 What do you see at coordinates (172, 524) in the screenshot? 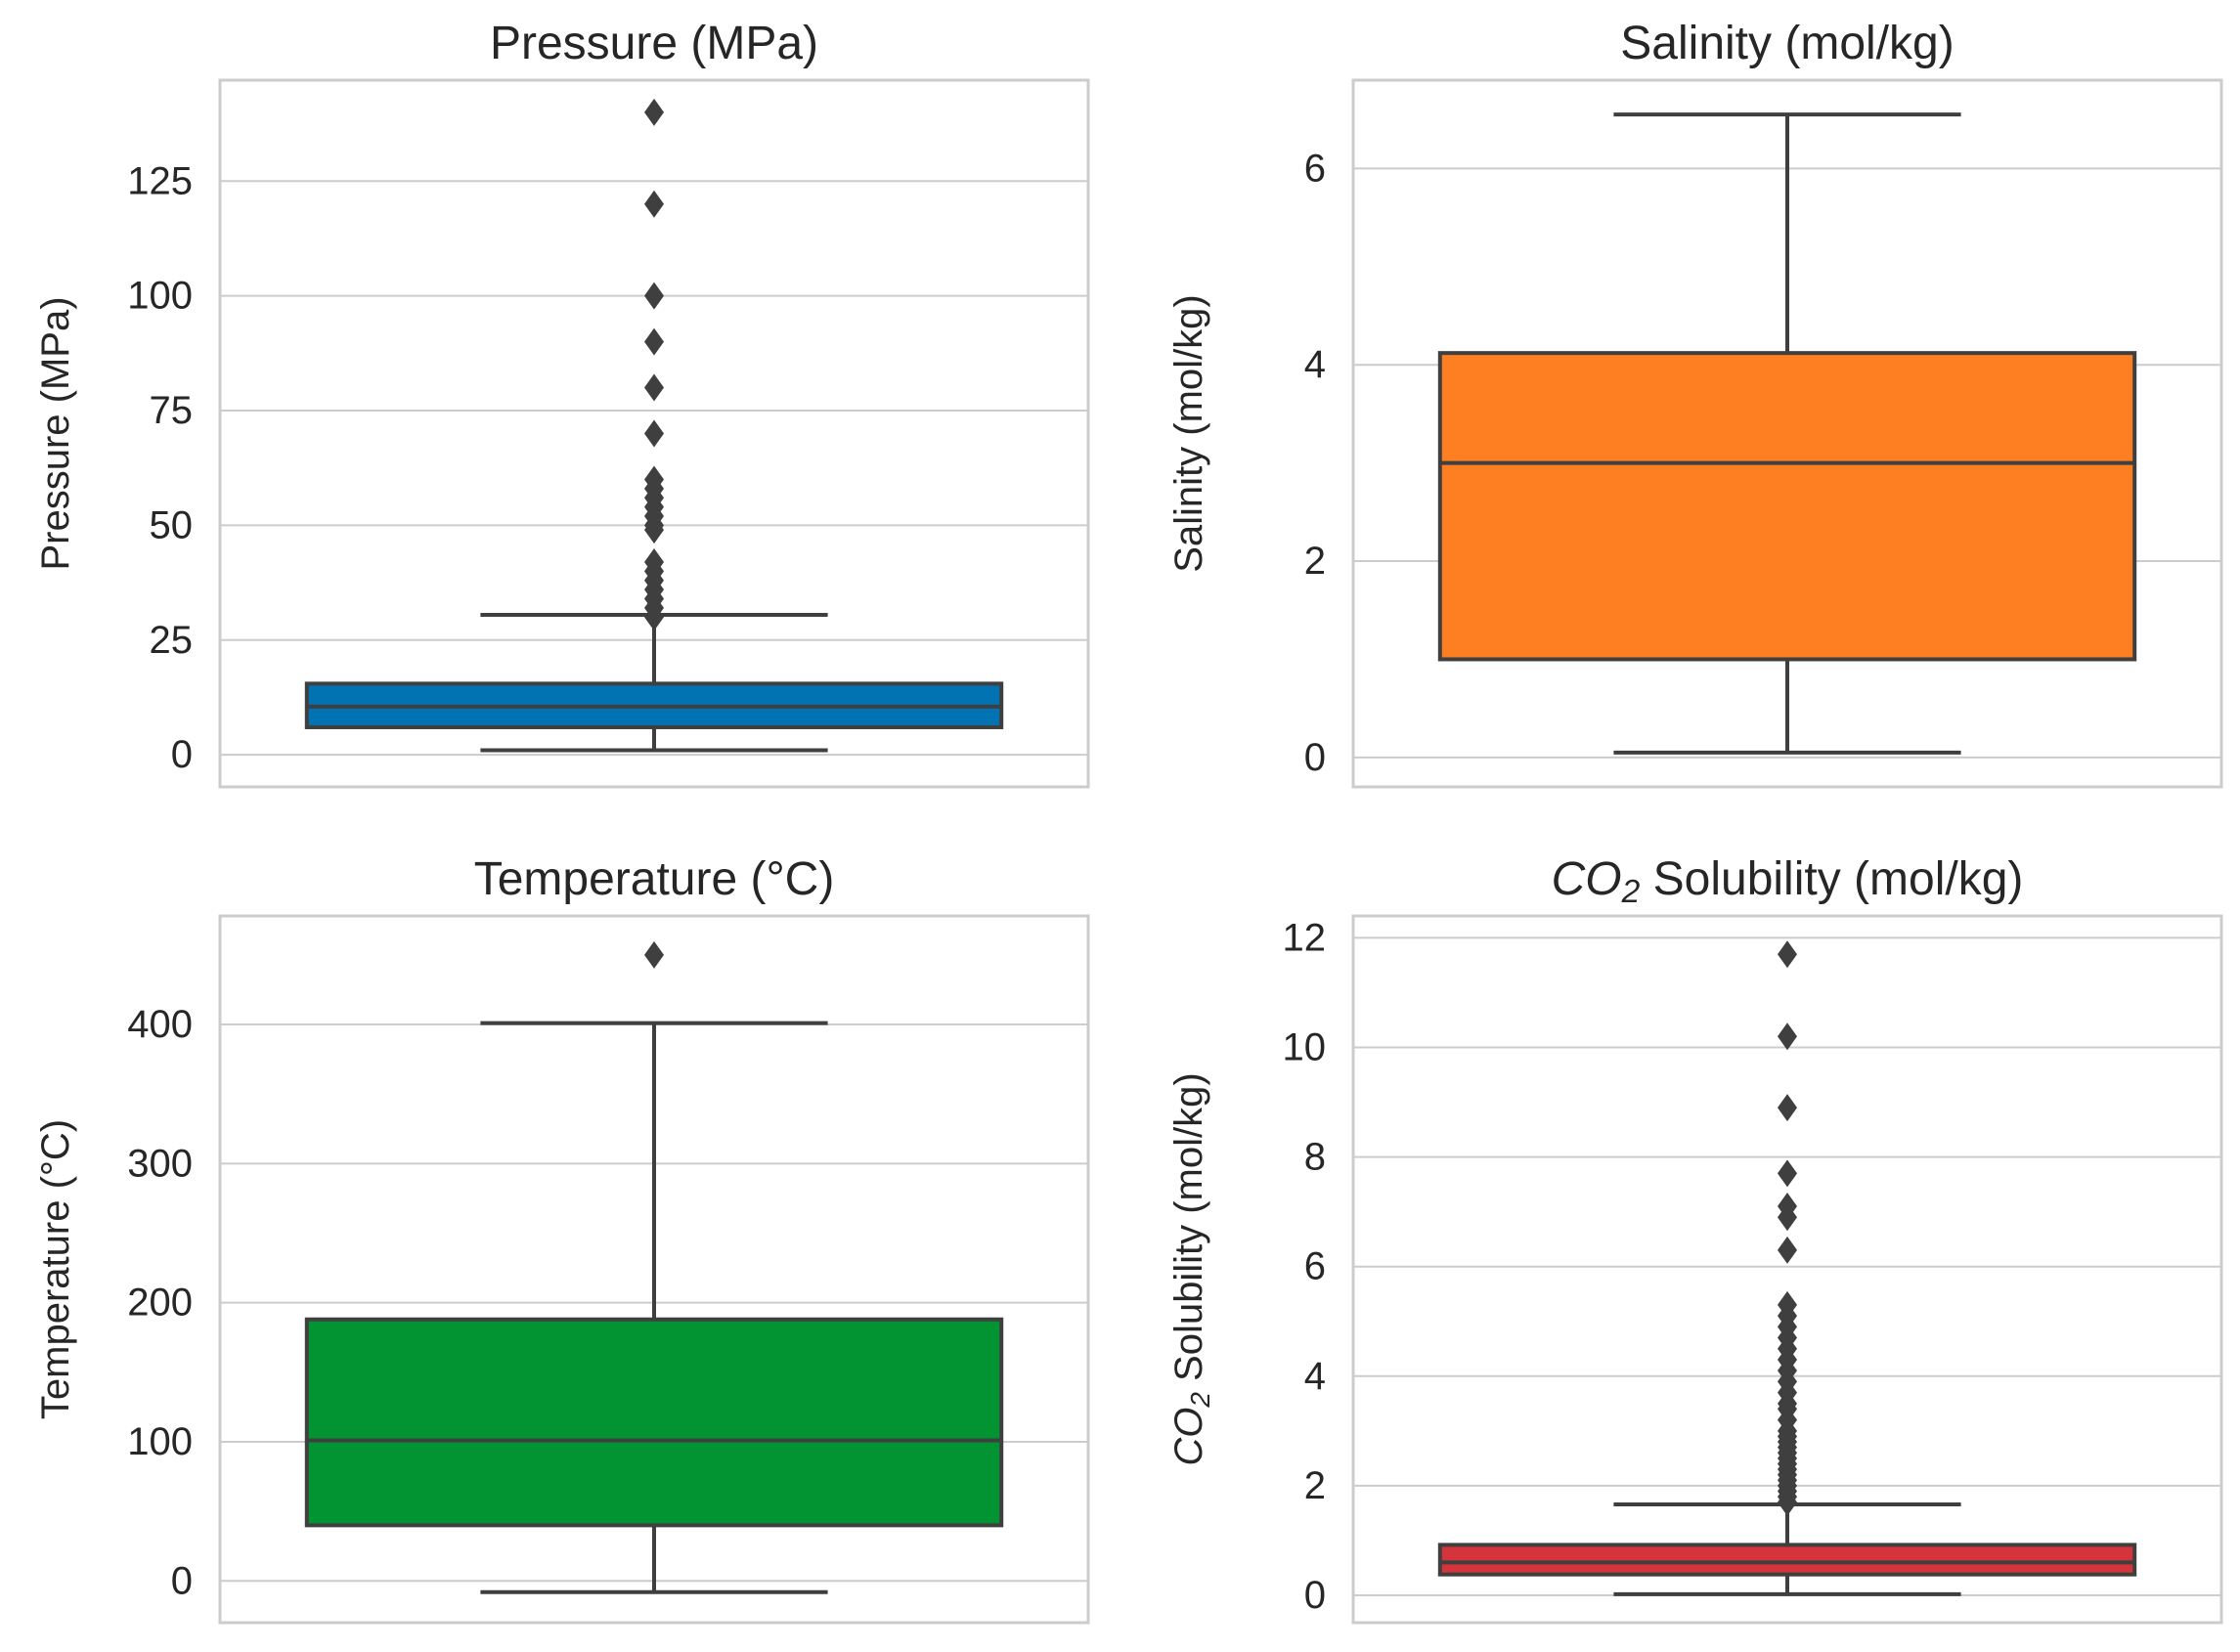
I see `y-tick-label: 50` at bounding box center [172, 524].